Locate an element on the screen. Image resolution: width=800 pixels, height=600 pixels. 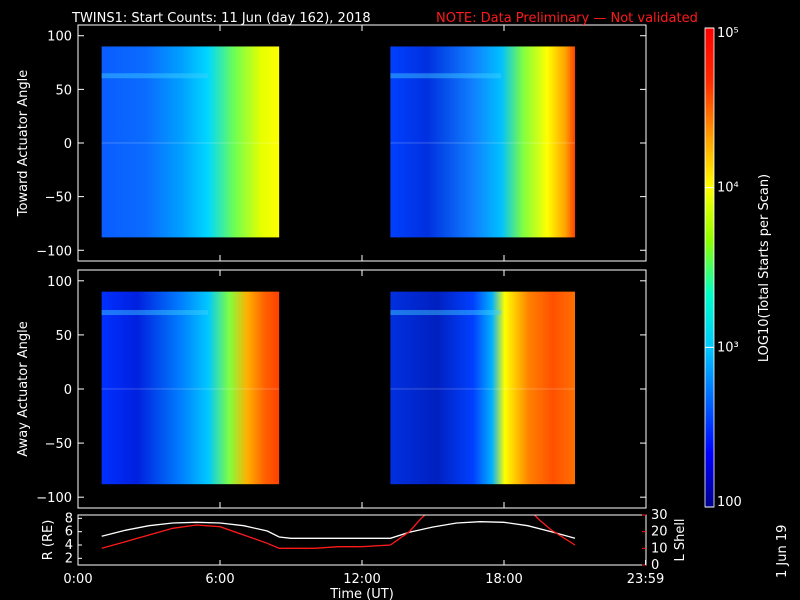
y-tick-label-right: 0 is located at coordinates (655, 565).